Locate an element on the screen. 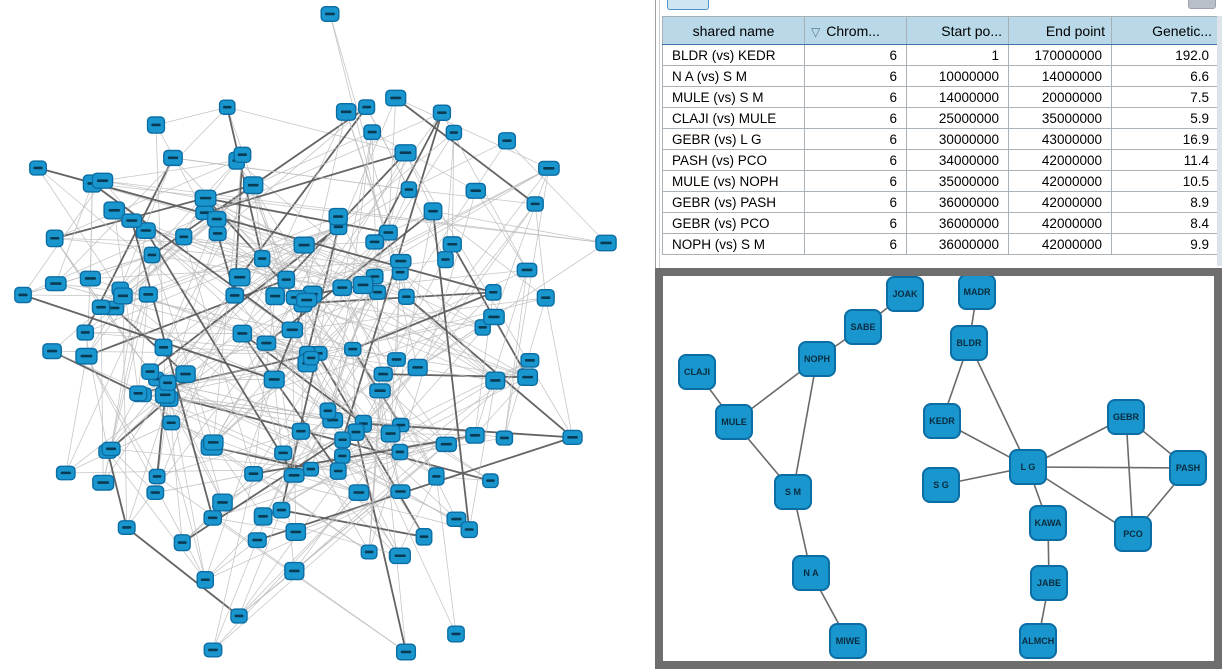 Image resolution: width=1222 pixels, height=669 pixels. network-node: N A is located at coordinates (811, 573).